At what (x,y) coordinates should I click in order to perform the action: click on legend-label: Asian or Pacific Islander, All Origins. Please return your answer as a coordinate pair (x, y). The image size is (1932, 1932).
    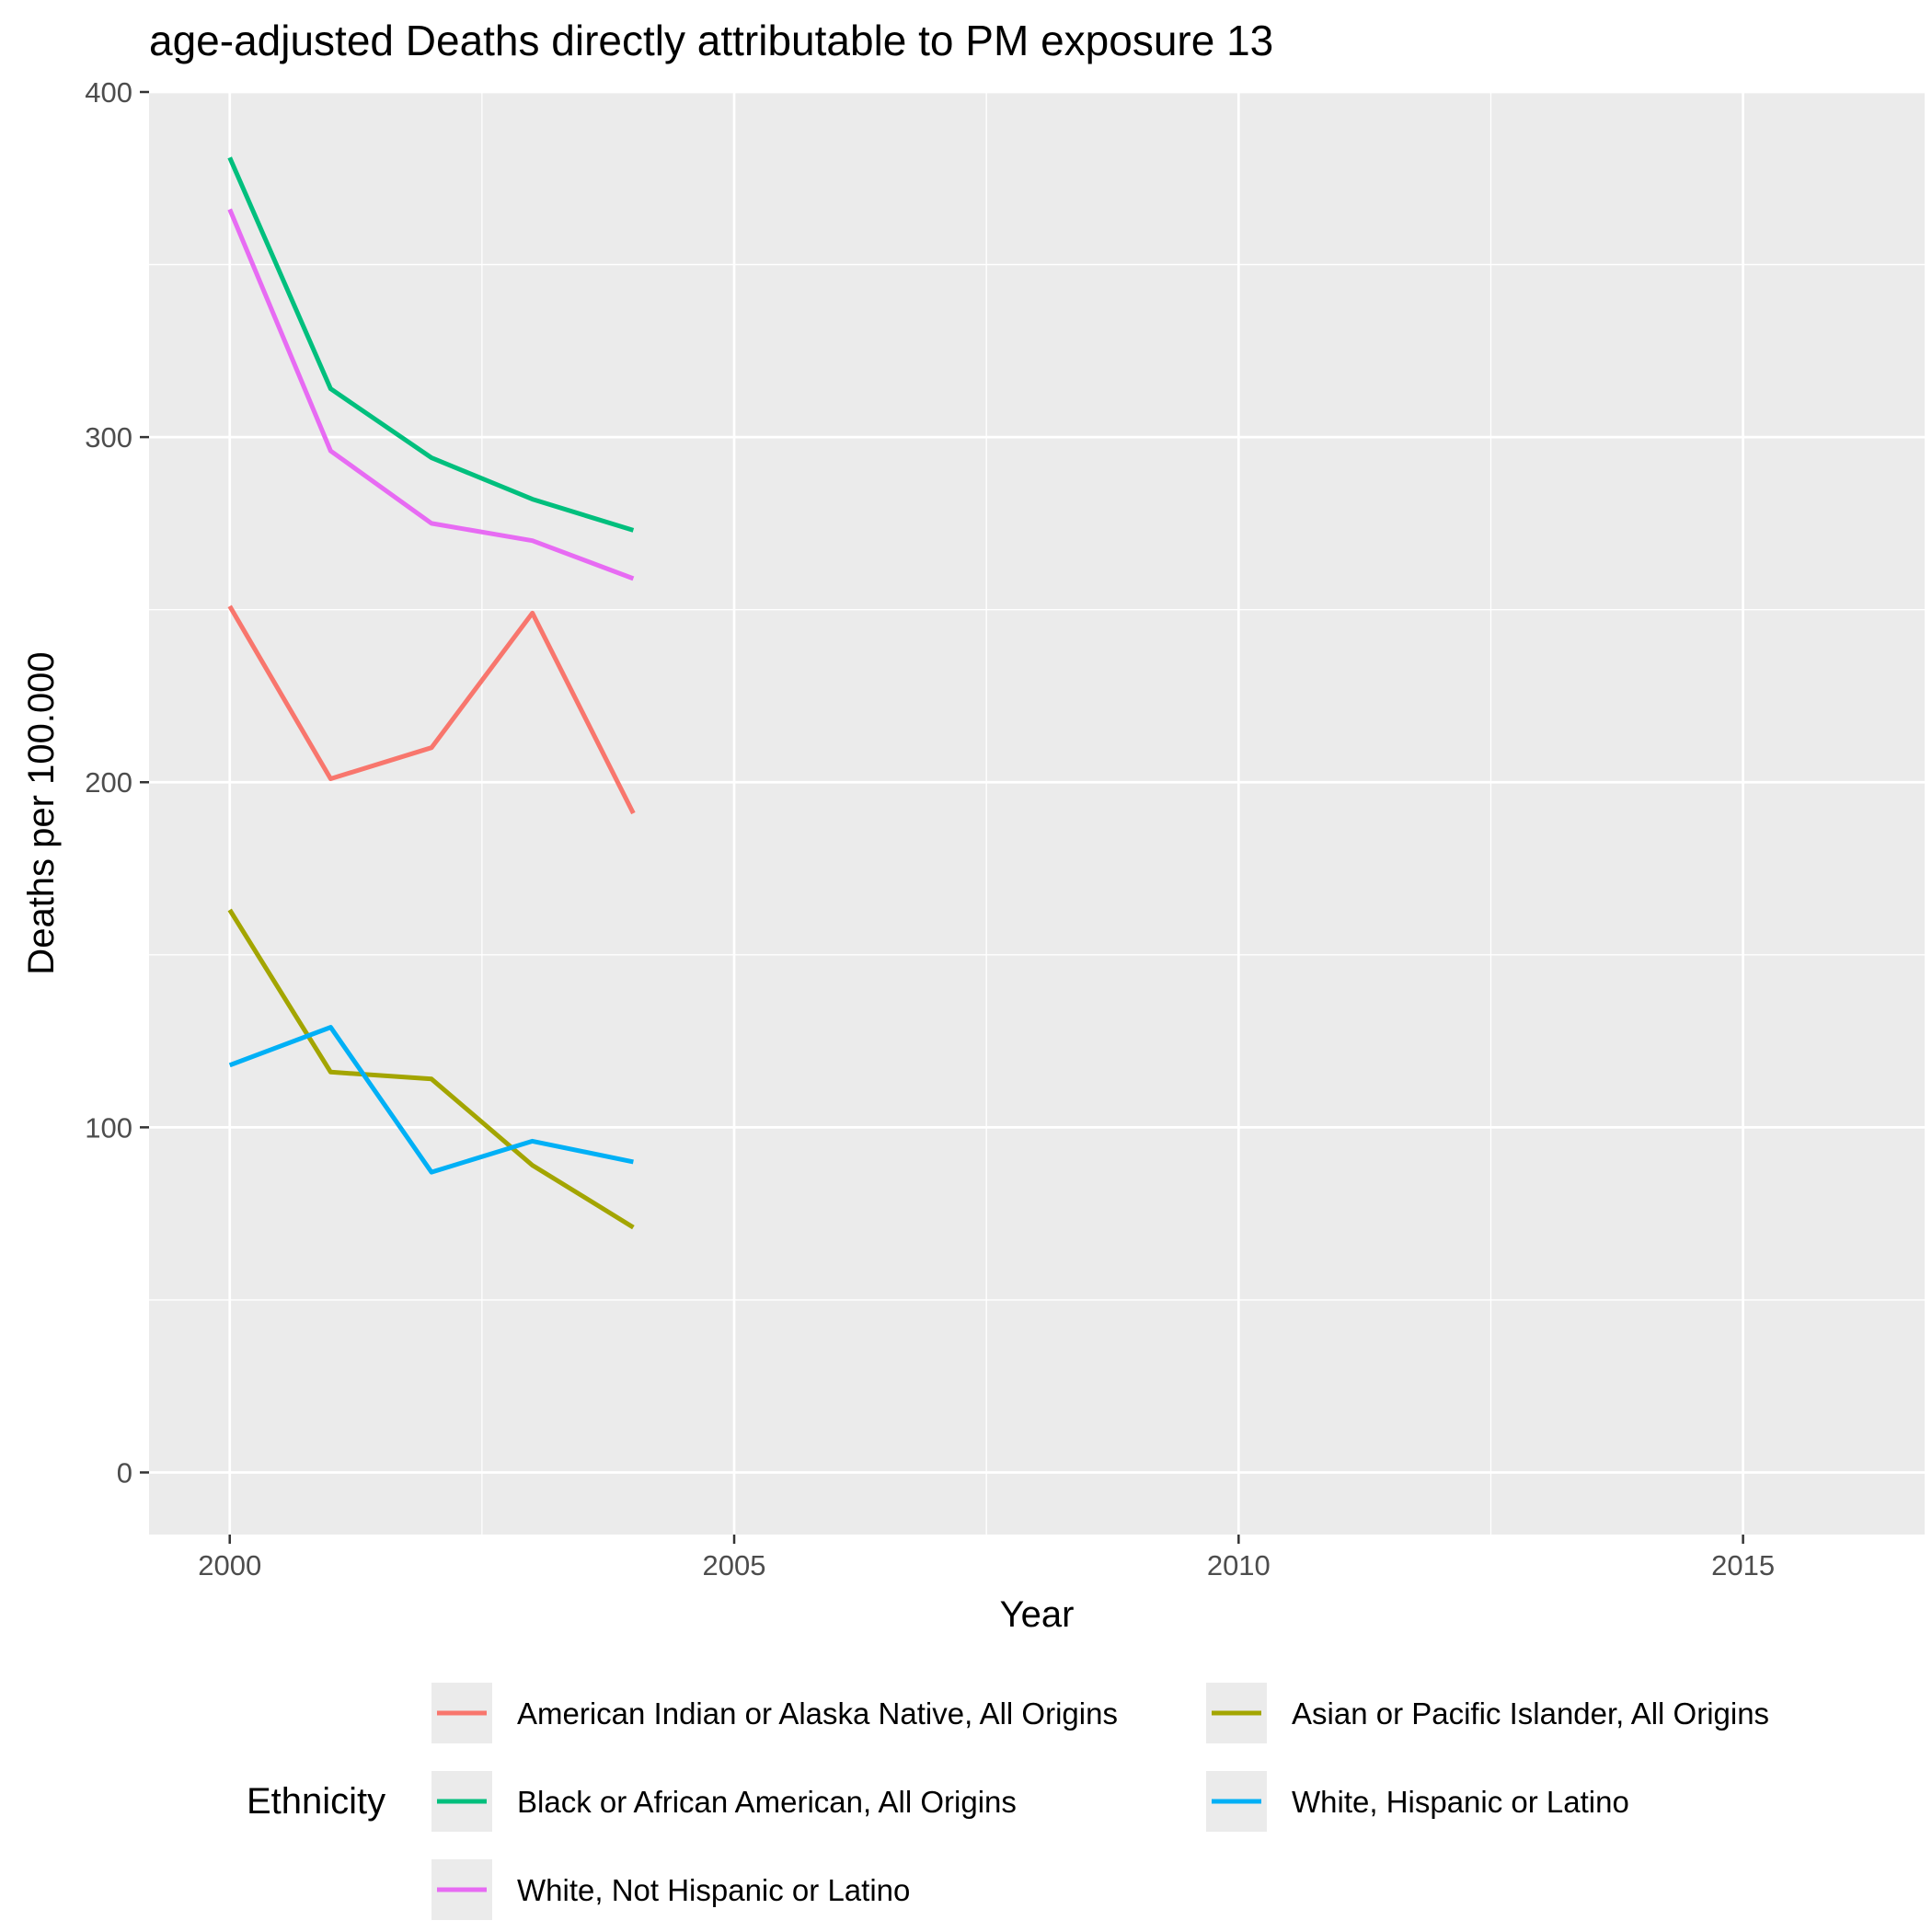
    Looking at the image, I should click on (1530, 1713).